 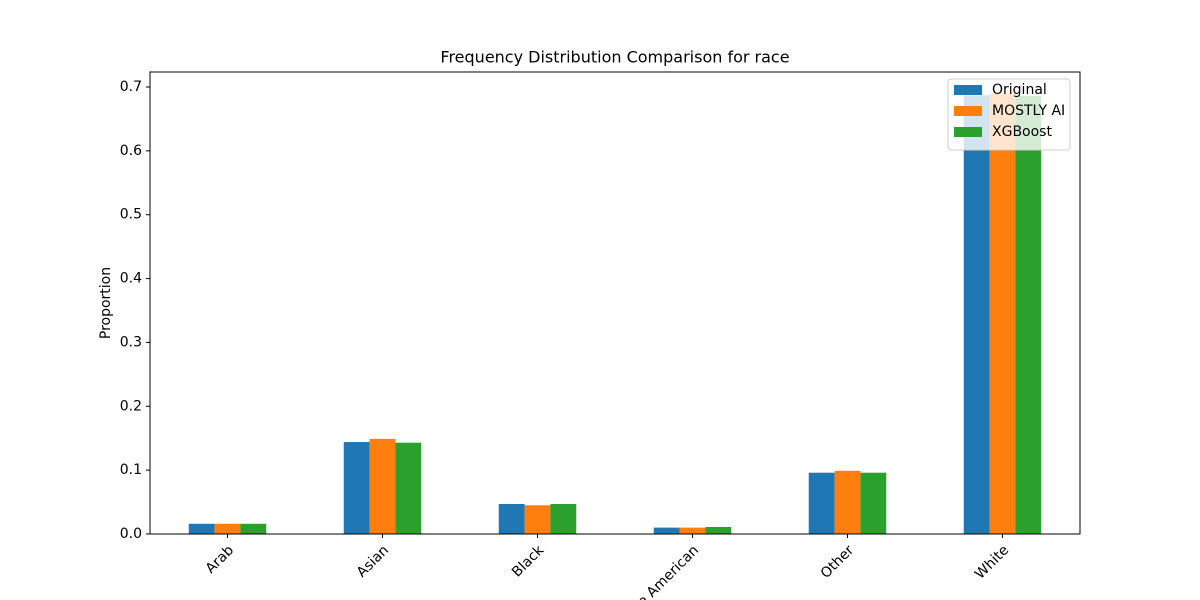 What do you see at coordinates (106, 303) in the screenshot?
I see `y-axis-label: Proportion` at bounding box center [106, 303].